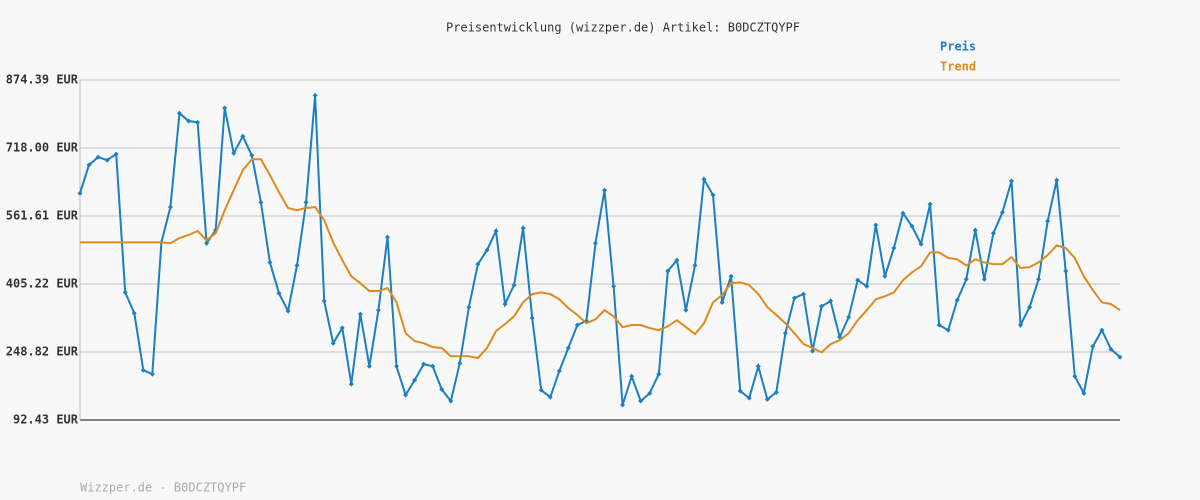  Describe the element at coordinates (42, 147) in the screenshot. I see `y-tick-label: 718.00 EUR` at that location.